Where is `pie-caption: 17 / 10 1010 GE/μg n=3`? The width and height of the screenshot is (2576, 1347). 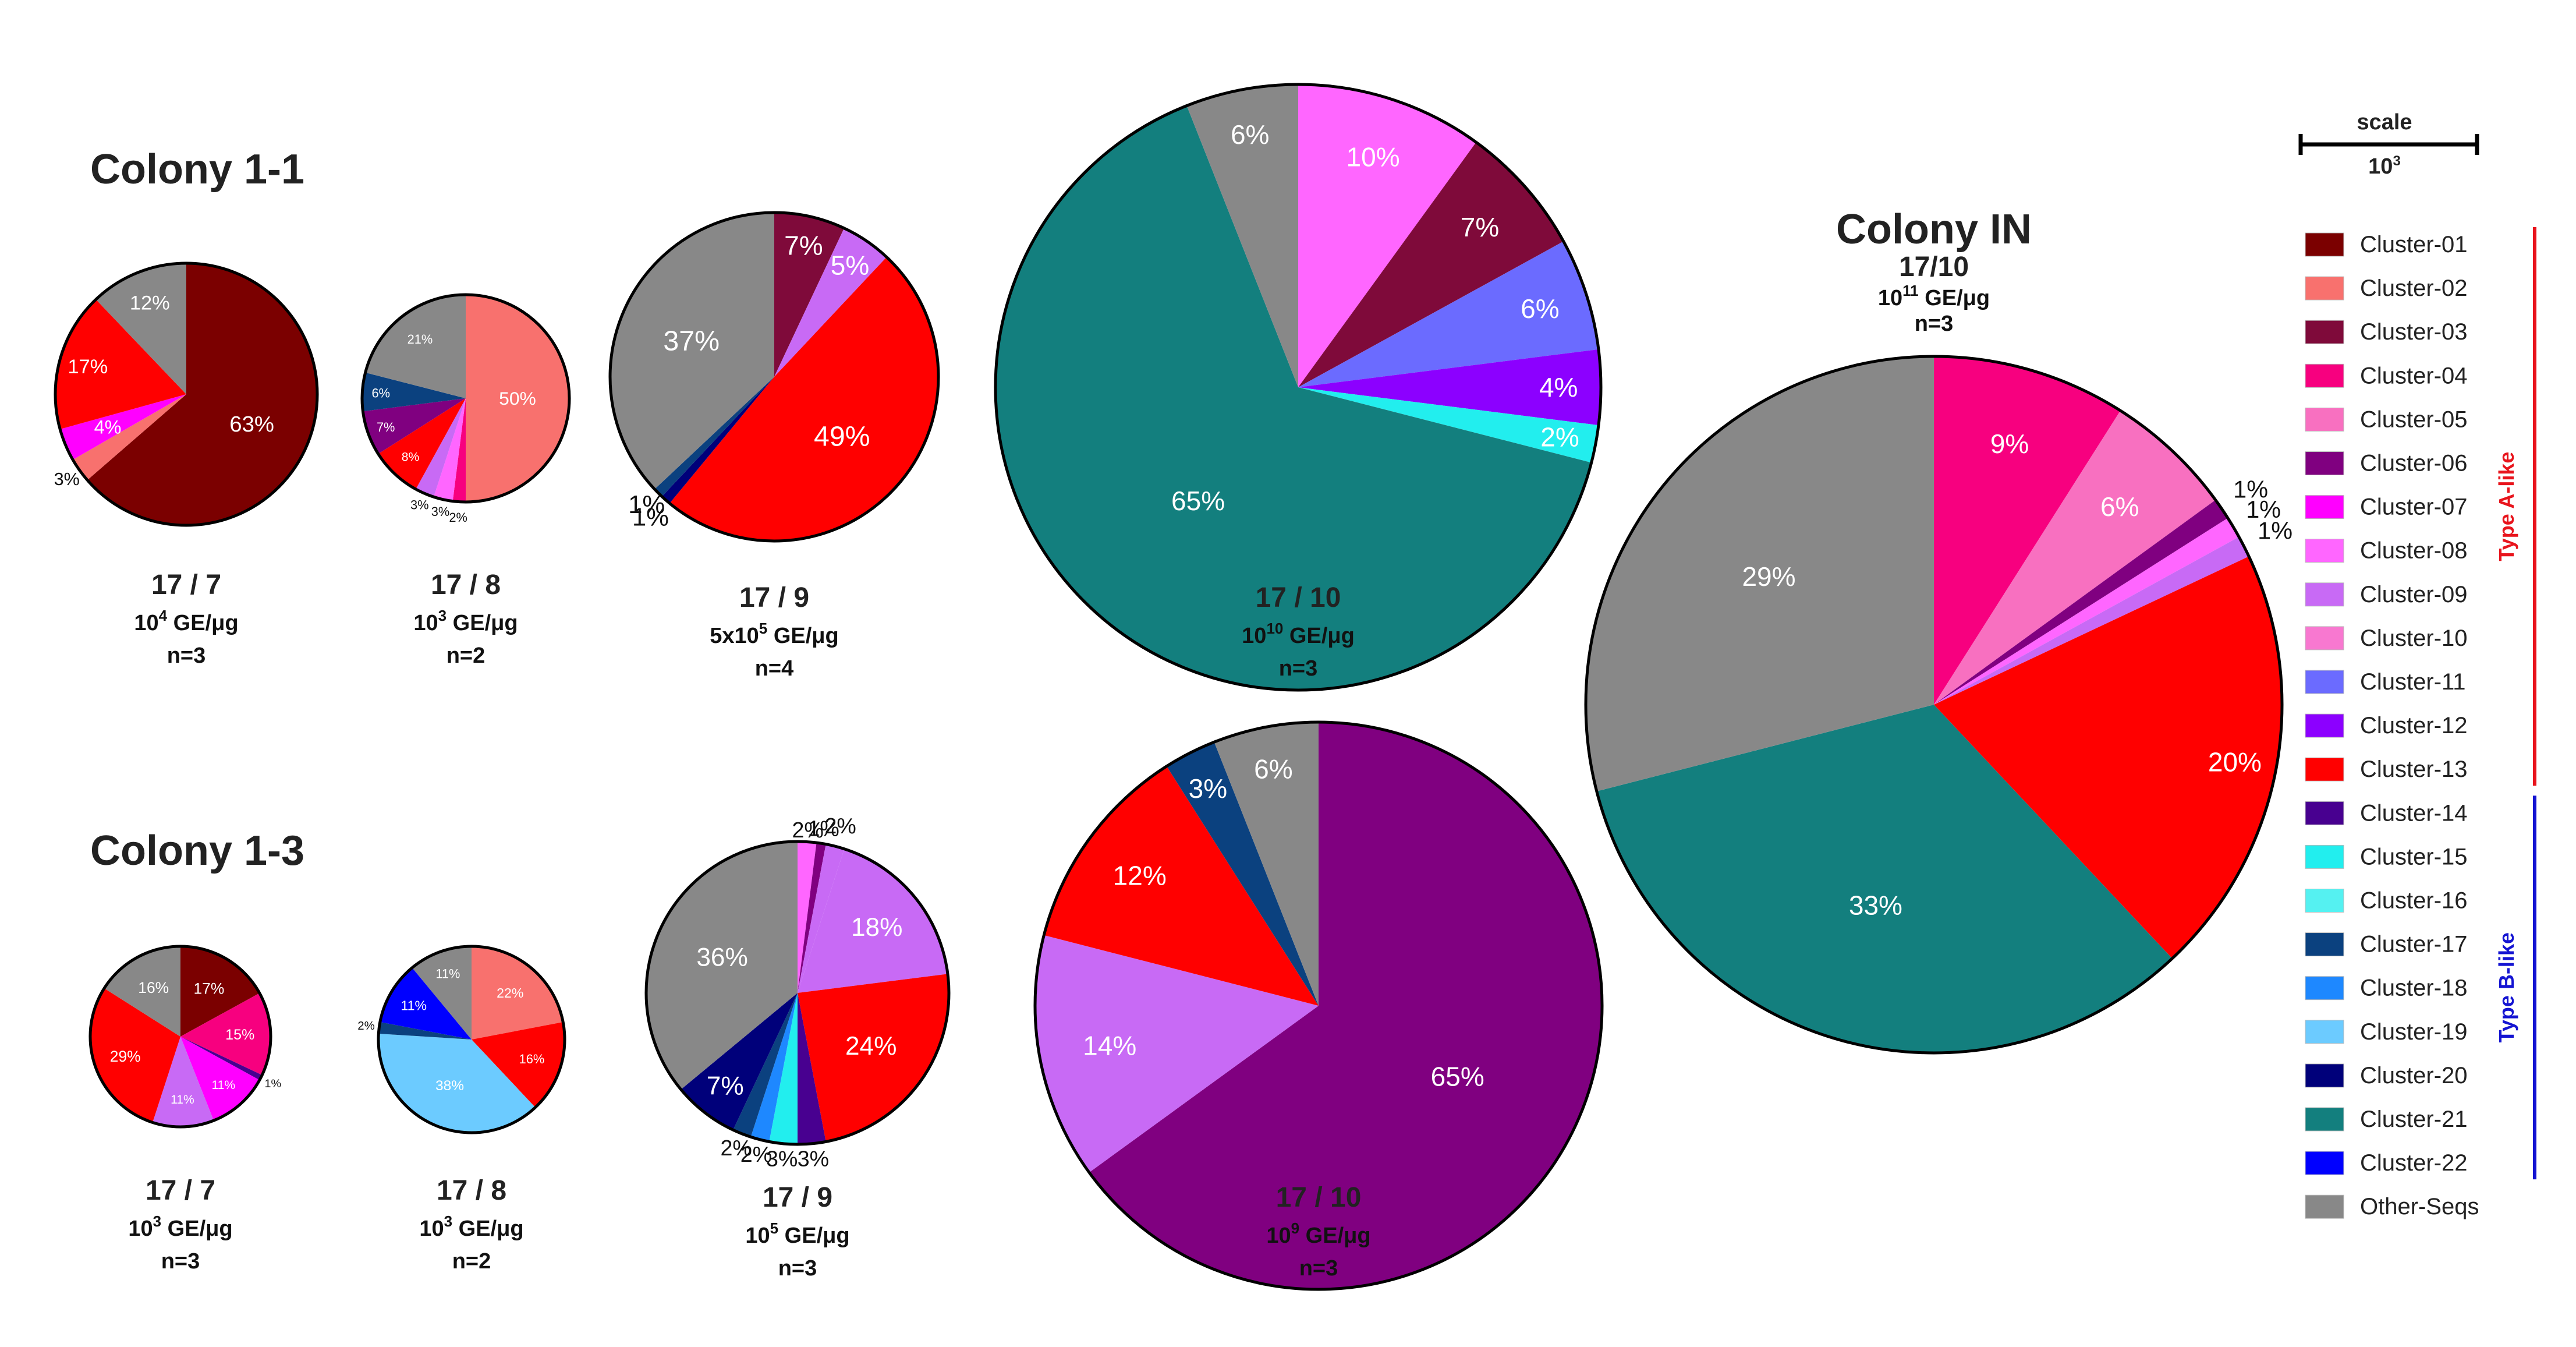
pie-caption: 17 / 10 1010 GE/μg n=3 is located at coordinates (1298, 631).